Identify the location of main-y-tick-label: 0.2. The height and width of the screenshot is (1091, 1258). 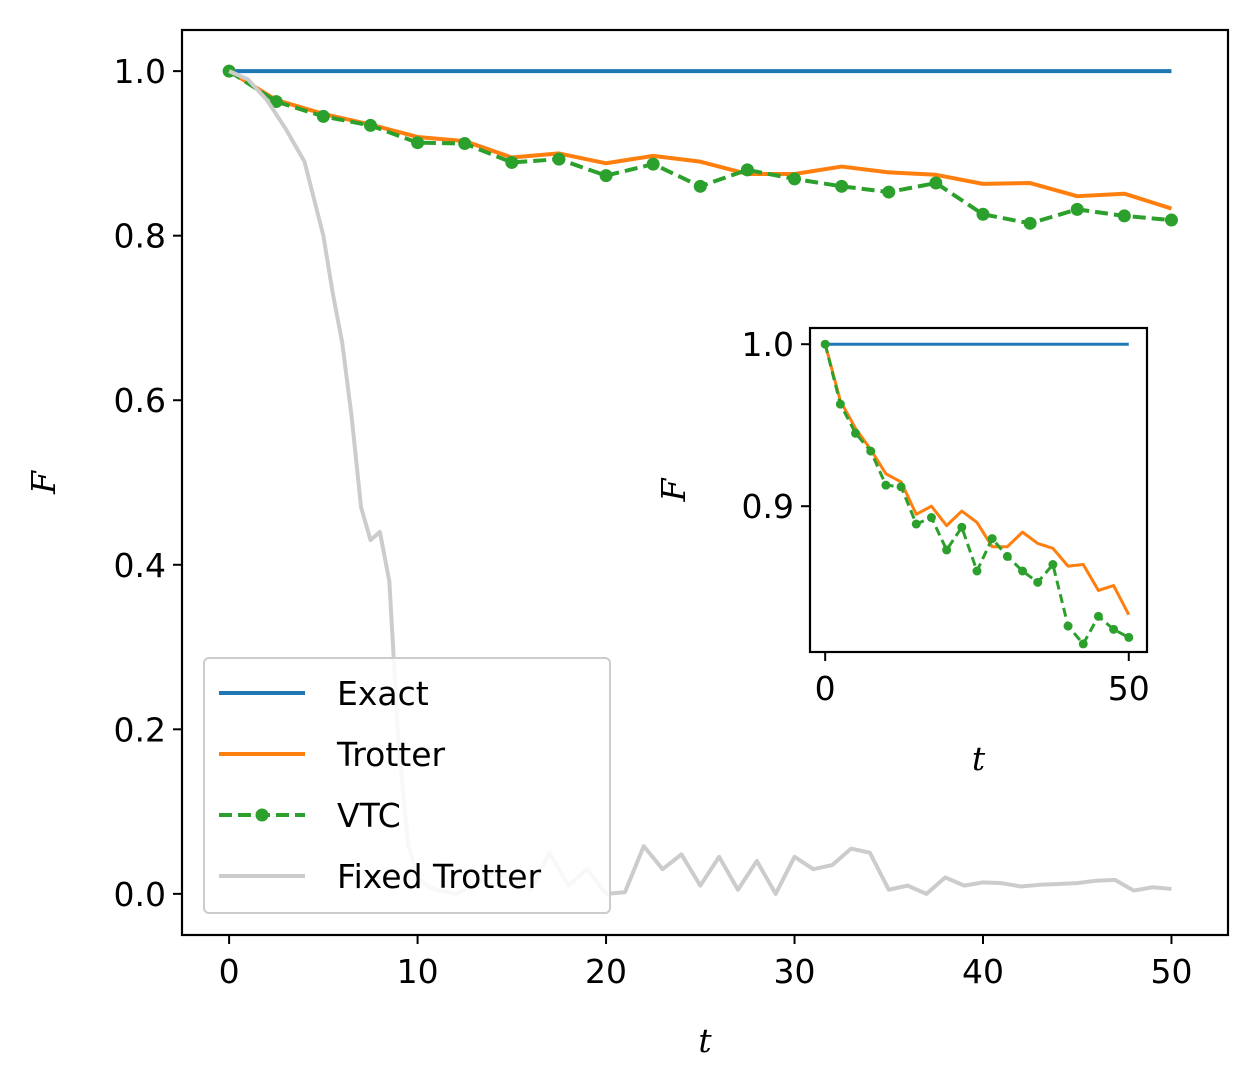
(140, 729).